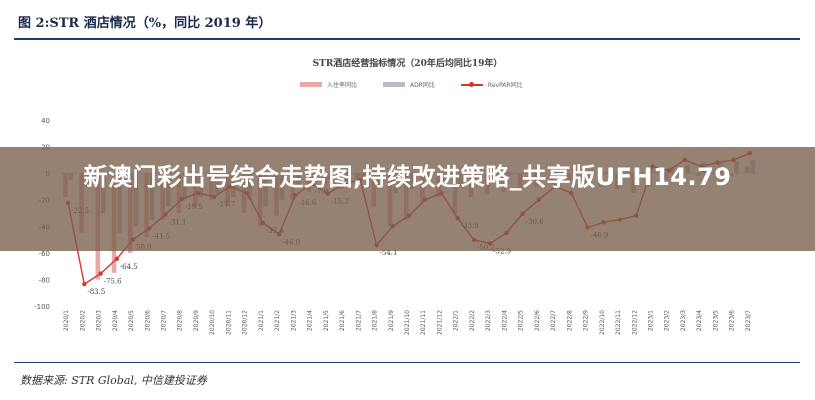 This screenshot has width=815, height=400. Describe the element at coordinates (96, 292) in the screenshot. I see `data-label-revpar: -83.5` at that location.